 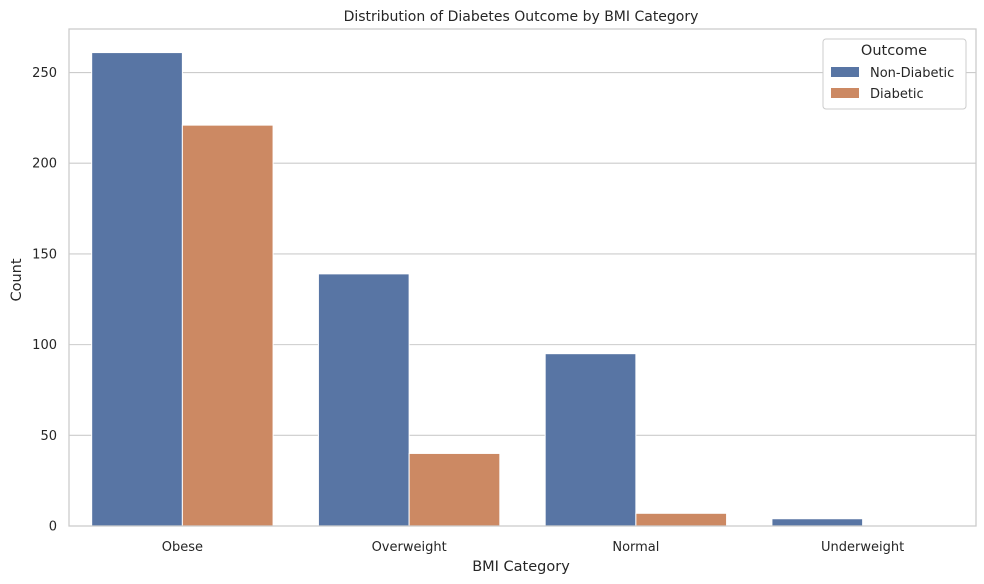 What do you see at coordinates (409, 547) in the screenshot?
I see `x-tick-label-overweight: Overweight` at bounding box center [409, 547].